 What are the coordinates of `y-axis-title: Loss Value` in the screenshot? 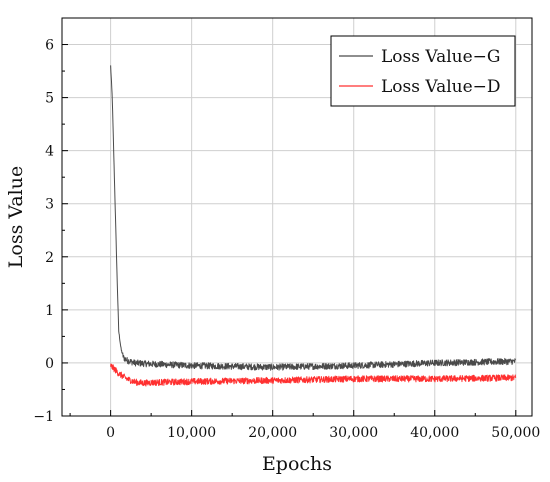 It's located at (16, 217).